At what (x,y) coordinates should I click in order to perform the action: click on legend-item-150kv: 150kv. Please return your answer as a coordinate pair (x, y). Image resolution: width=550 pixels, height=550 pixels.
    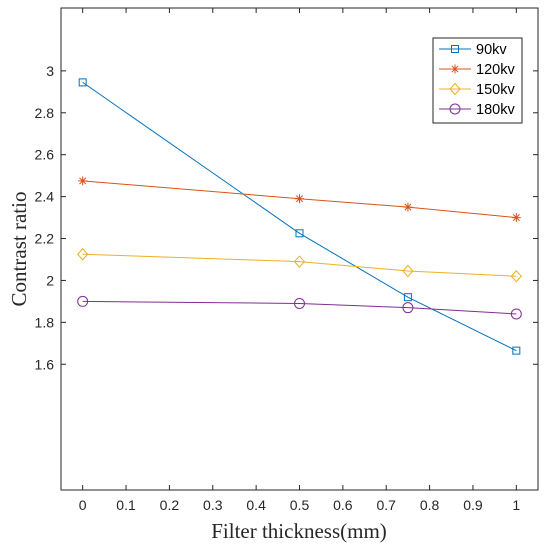
    Looking at the image, I should click on (477, 90).